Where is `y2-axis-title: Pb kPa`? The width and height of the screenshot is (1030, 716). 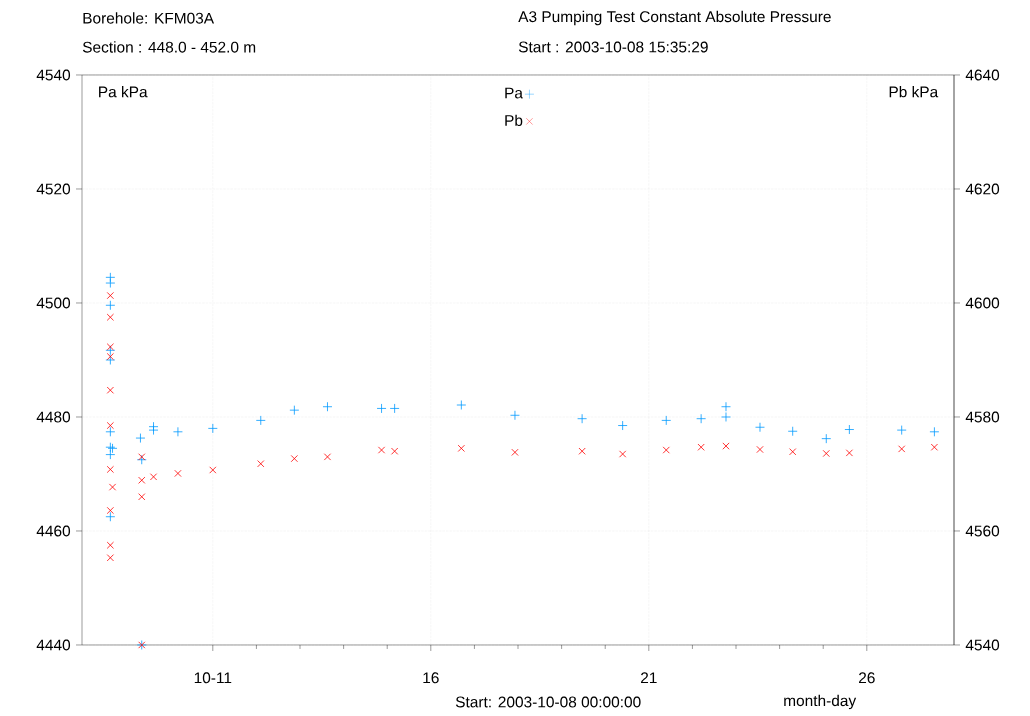
y2-axis-title: Pb kPa is located at coordinates (914, 92).